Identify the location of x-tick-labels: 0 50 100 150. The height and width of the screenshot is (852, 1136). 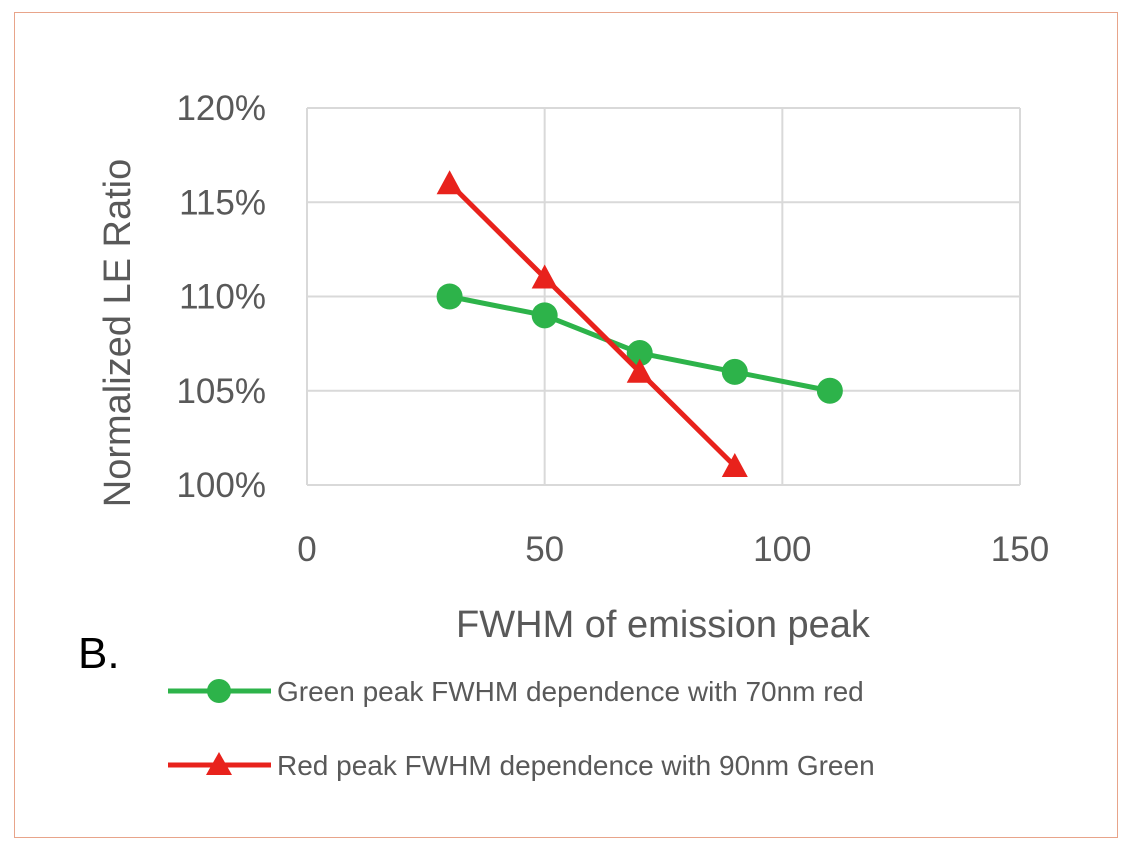
(673, 549).